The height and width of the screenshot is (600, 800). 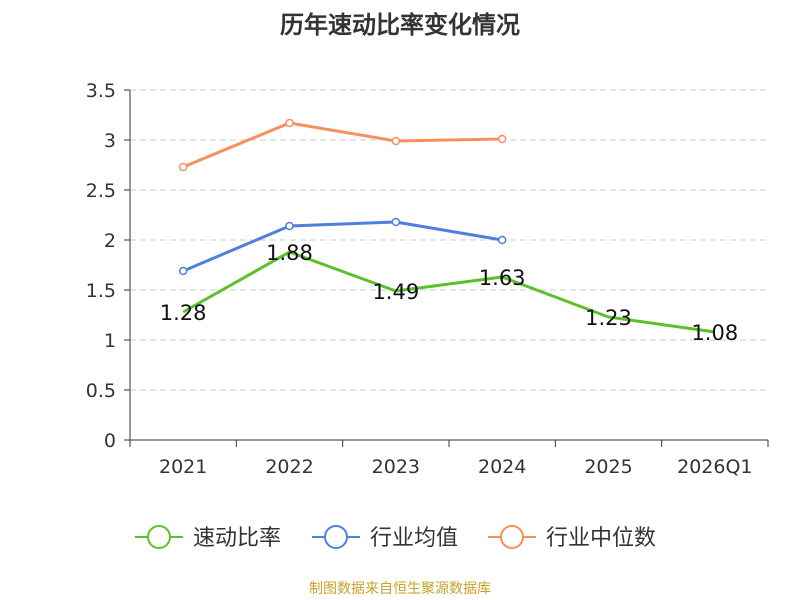 What do you see at coordinates (101, 291) in the screenshot?
I see `y-tick-label: 1.5` at bounding box center [101, 291].